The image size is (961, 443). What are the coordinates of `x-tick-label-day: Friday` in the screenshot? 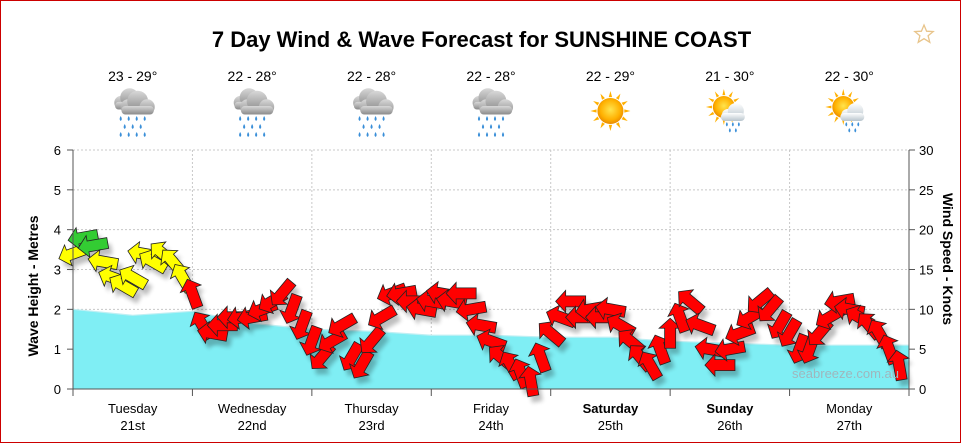 It's located at (491, 408).